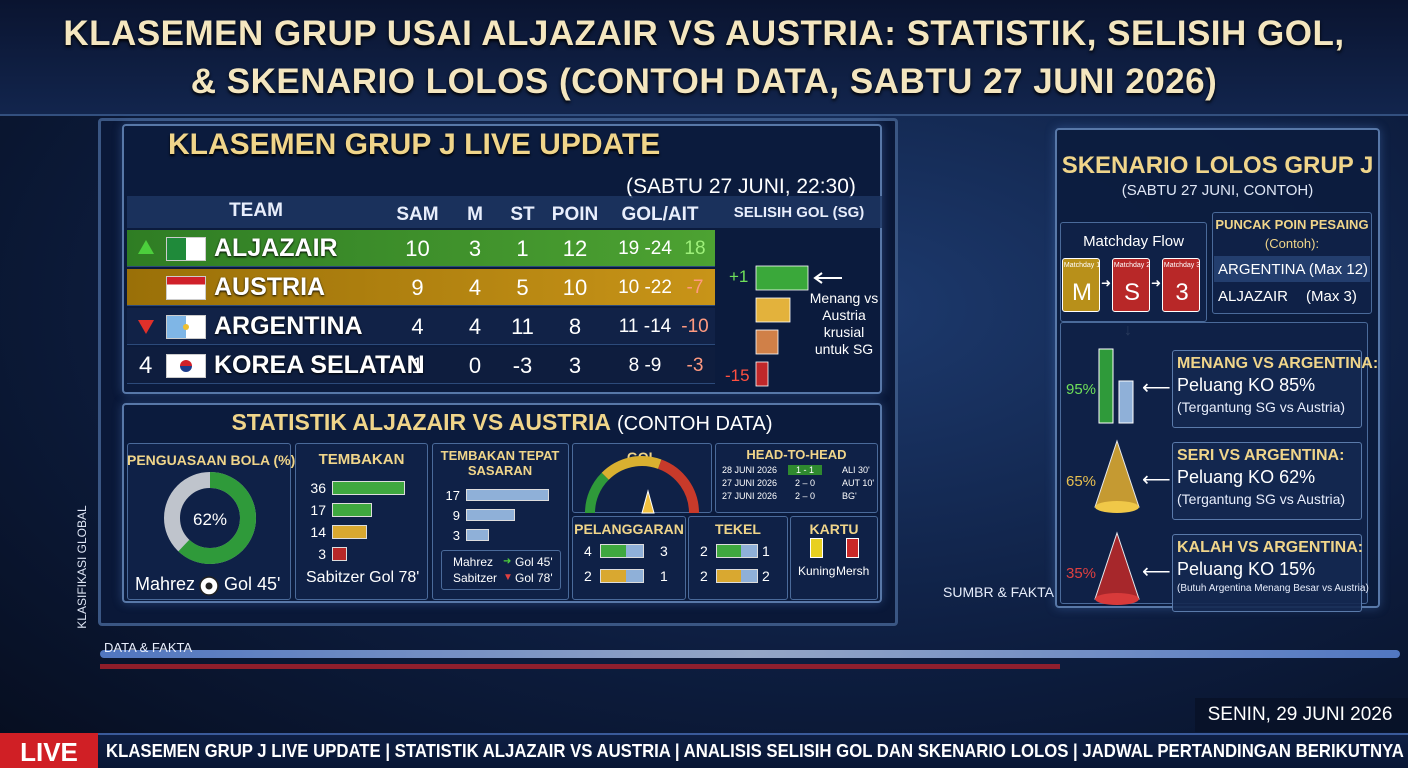 This screenshot has height=768, width=1408. What do you see at coordinates (799, 212) in the screenshot?
I see `column-header: SELISIH GOL (SG)` at bounding box center [799, 212].